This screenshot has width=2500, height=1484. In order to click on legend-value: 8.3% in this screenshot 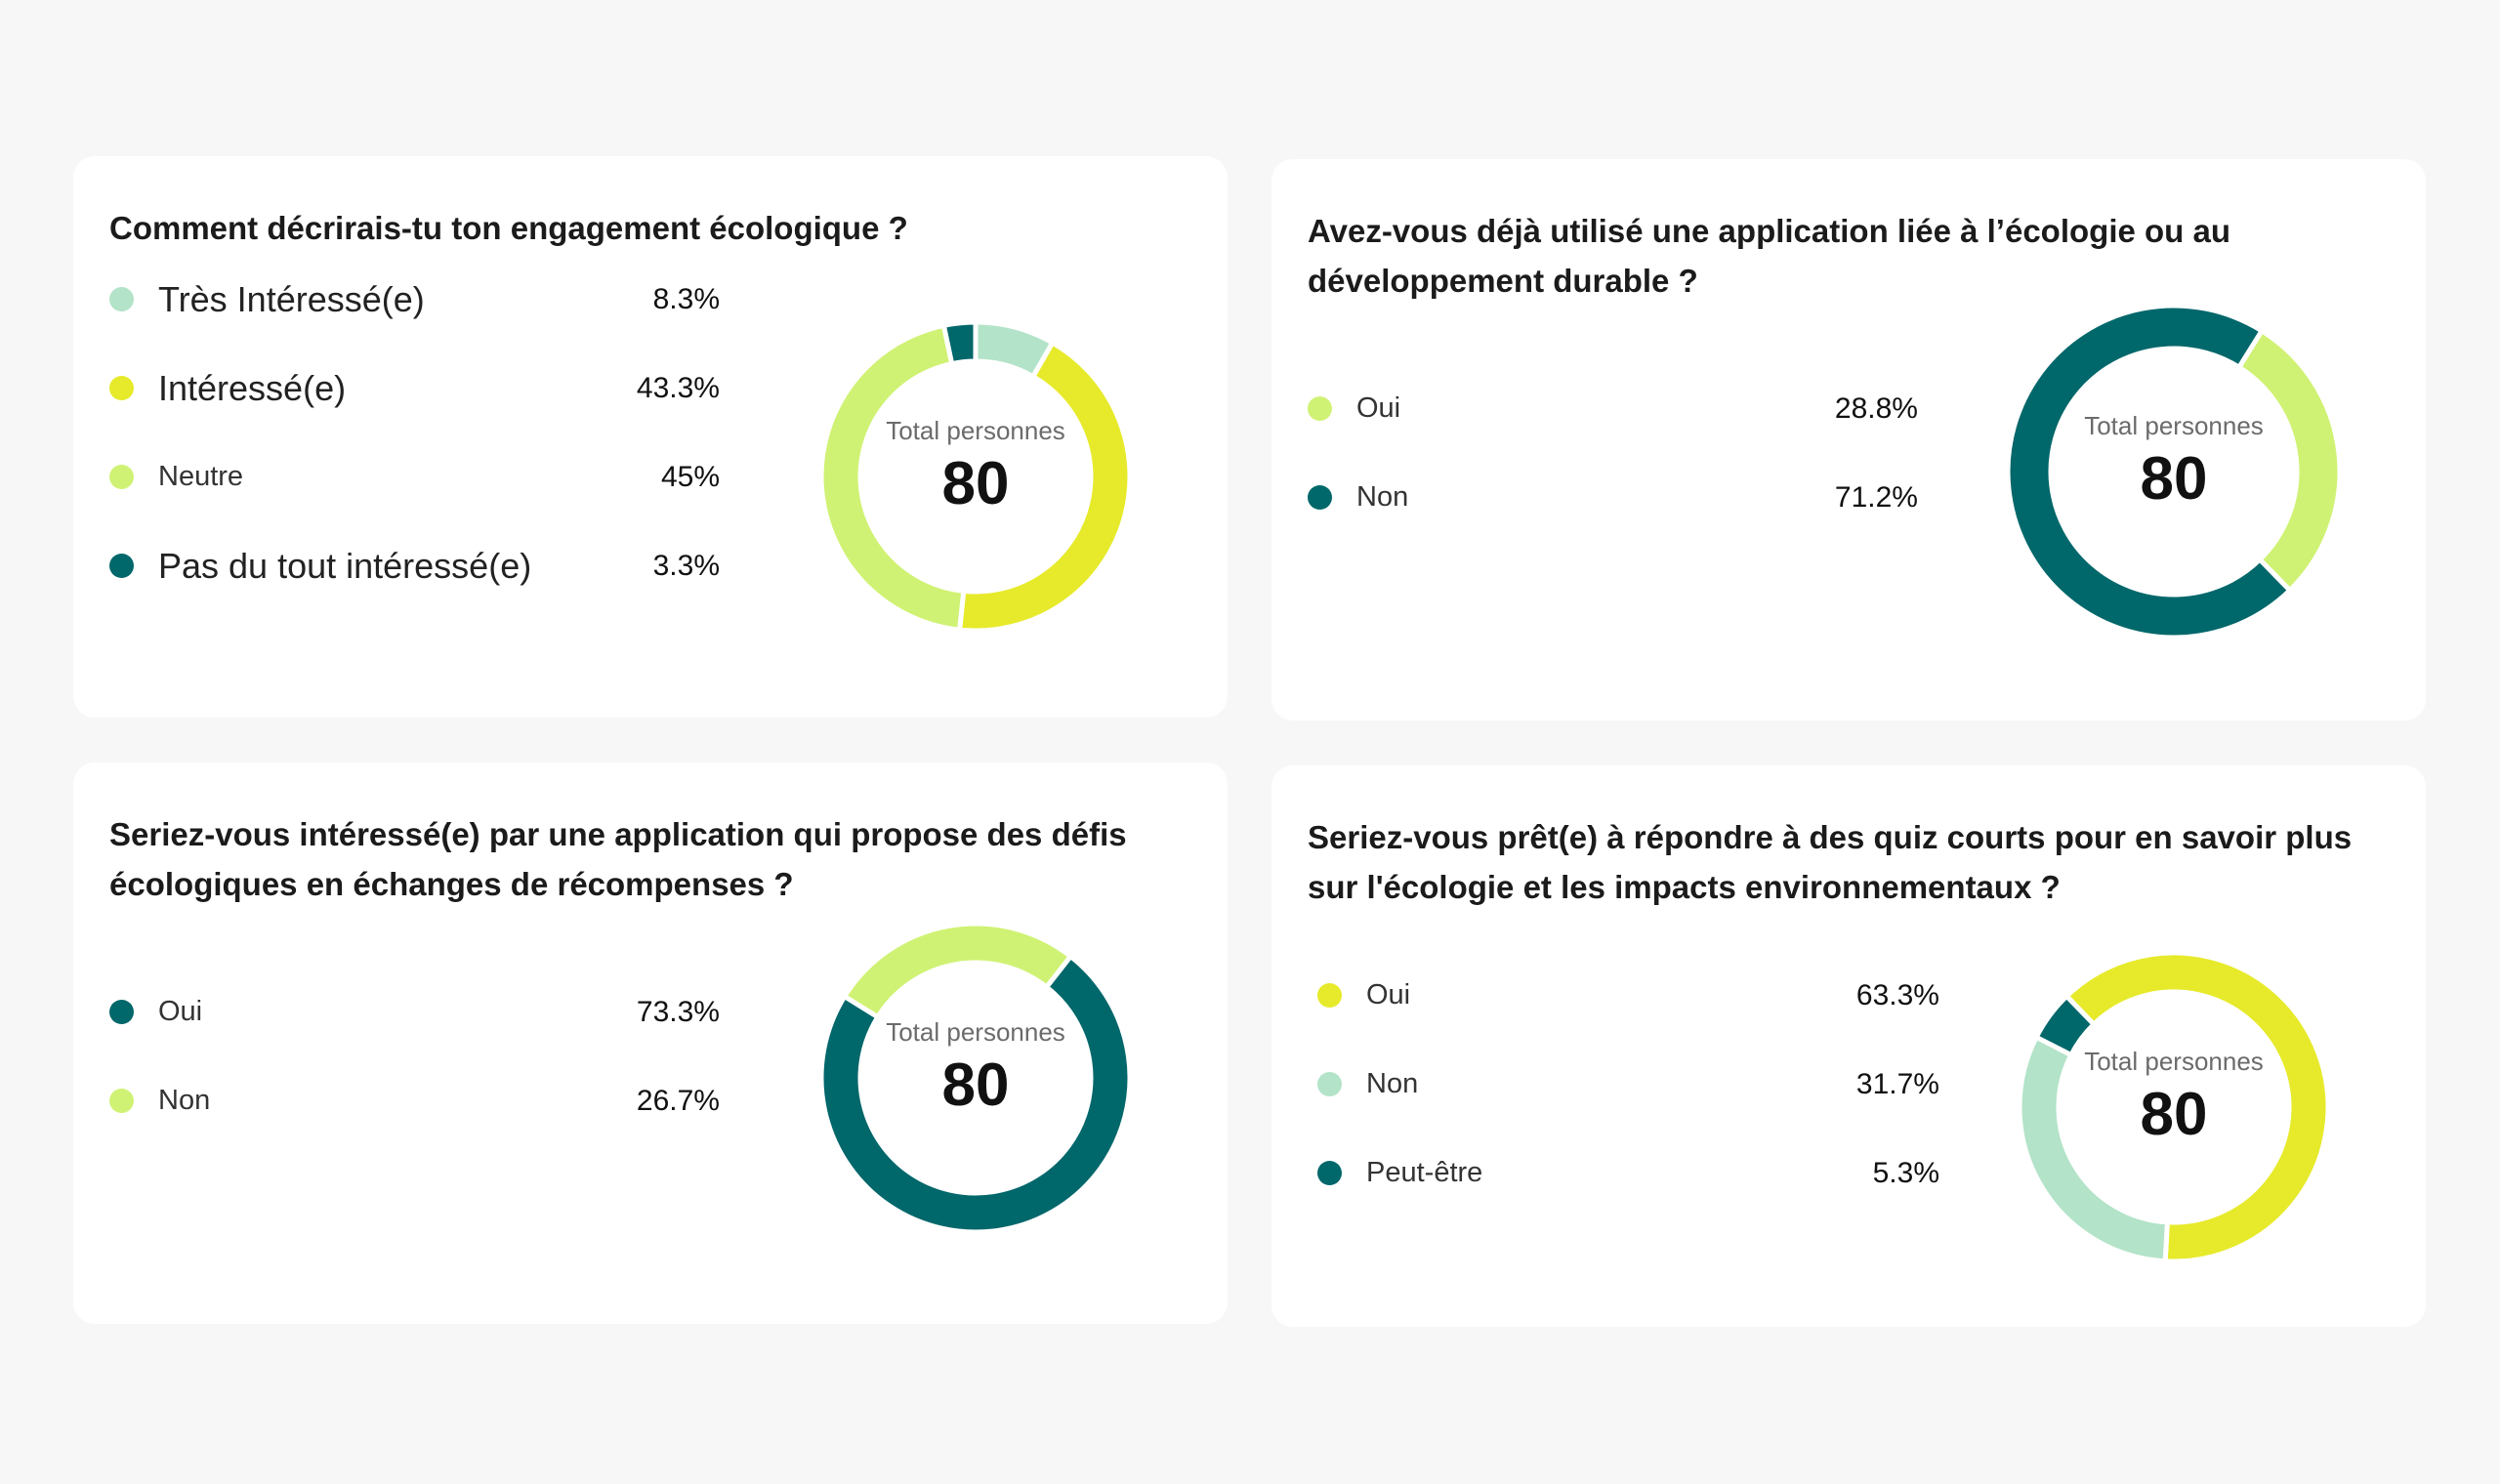, I will do `click(686, 299)`.